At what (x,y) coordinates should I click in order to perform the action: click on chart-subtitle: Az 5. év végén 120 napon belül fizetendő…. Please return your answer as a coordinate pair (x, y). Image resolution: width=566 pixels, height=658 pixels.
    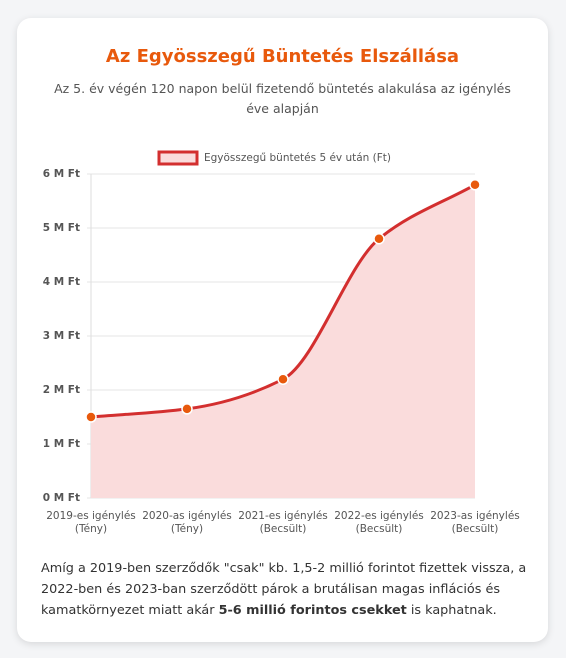
    Looking at the image, I should click on (282, 98).